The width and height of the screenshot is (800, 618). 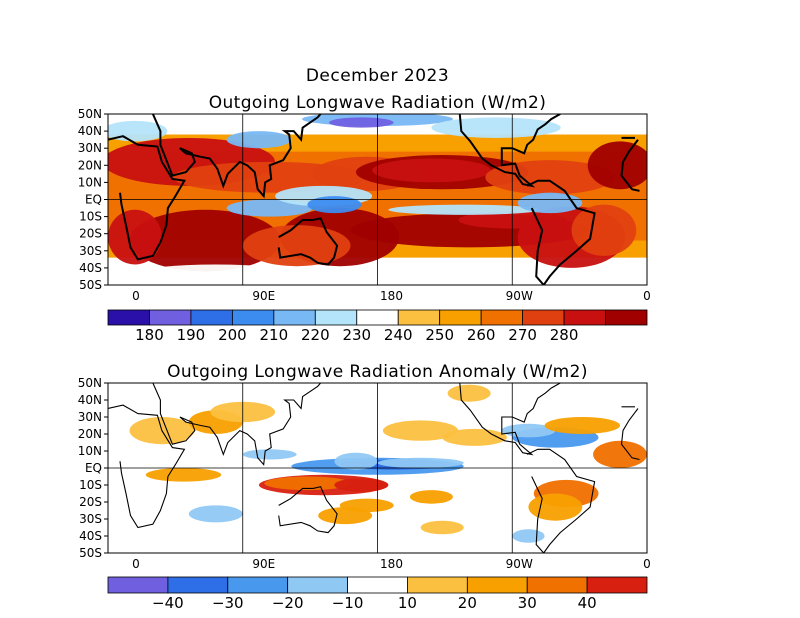 What do you see at coordinates (407, 603) in the screenshot?
I see `colorbar-label: 10` at bounding box center [407, 603].